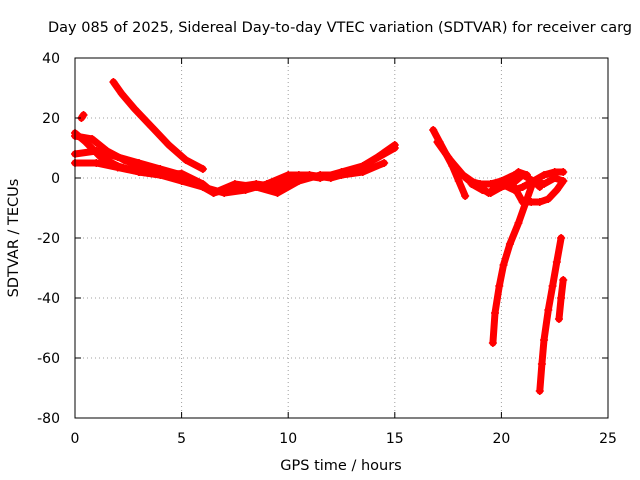 This screenshot has height=480, width=640. What do you see at coordinates (181, 439) in the screenshot?
I see `x-tick-label: 5` at bounding box center [181, 439].